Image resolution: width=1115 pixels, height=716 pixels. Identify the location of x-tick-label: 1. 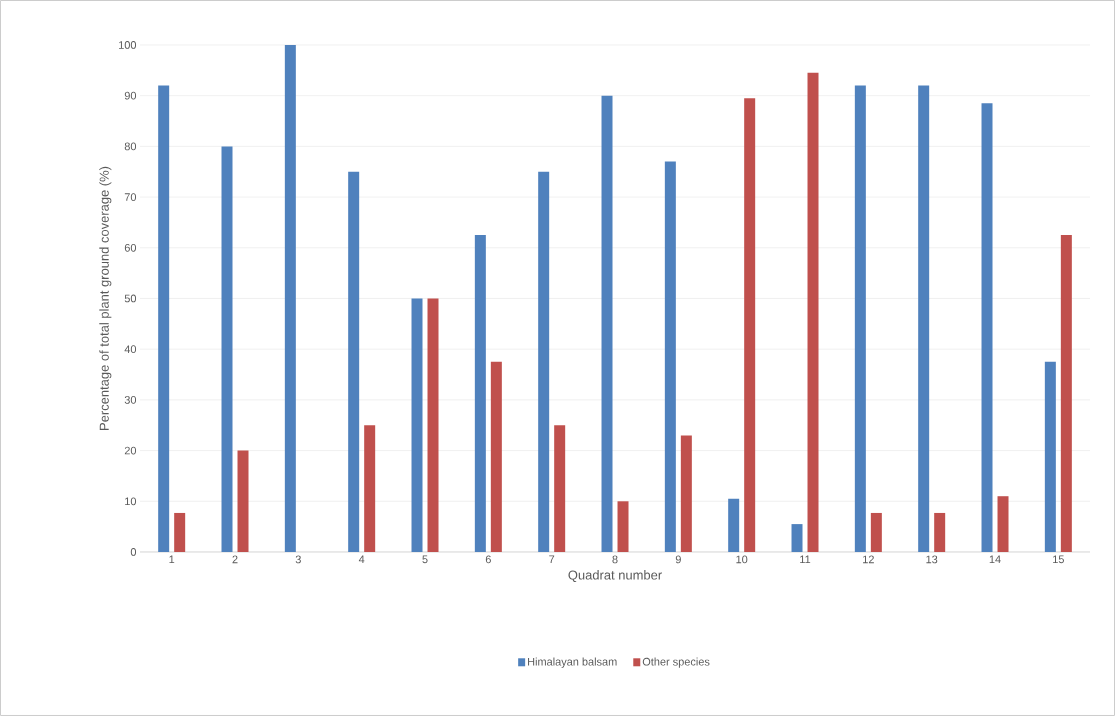
(172, 559).